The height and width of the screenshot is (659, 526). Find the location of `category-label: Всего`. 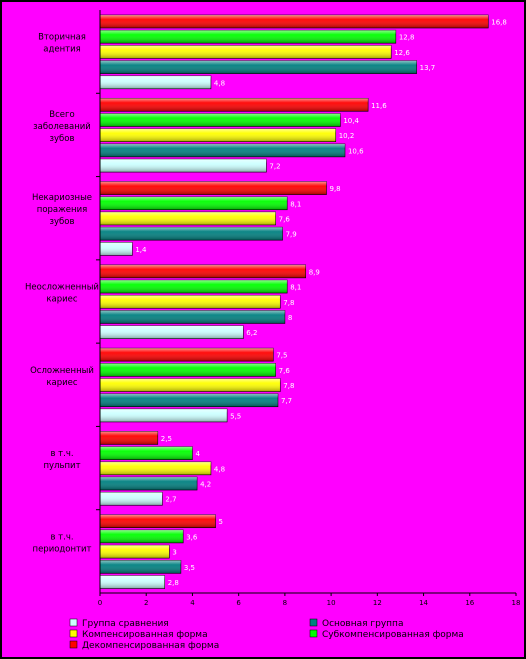

category-label: Всего is located at coordinates (61, 115).